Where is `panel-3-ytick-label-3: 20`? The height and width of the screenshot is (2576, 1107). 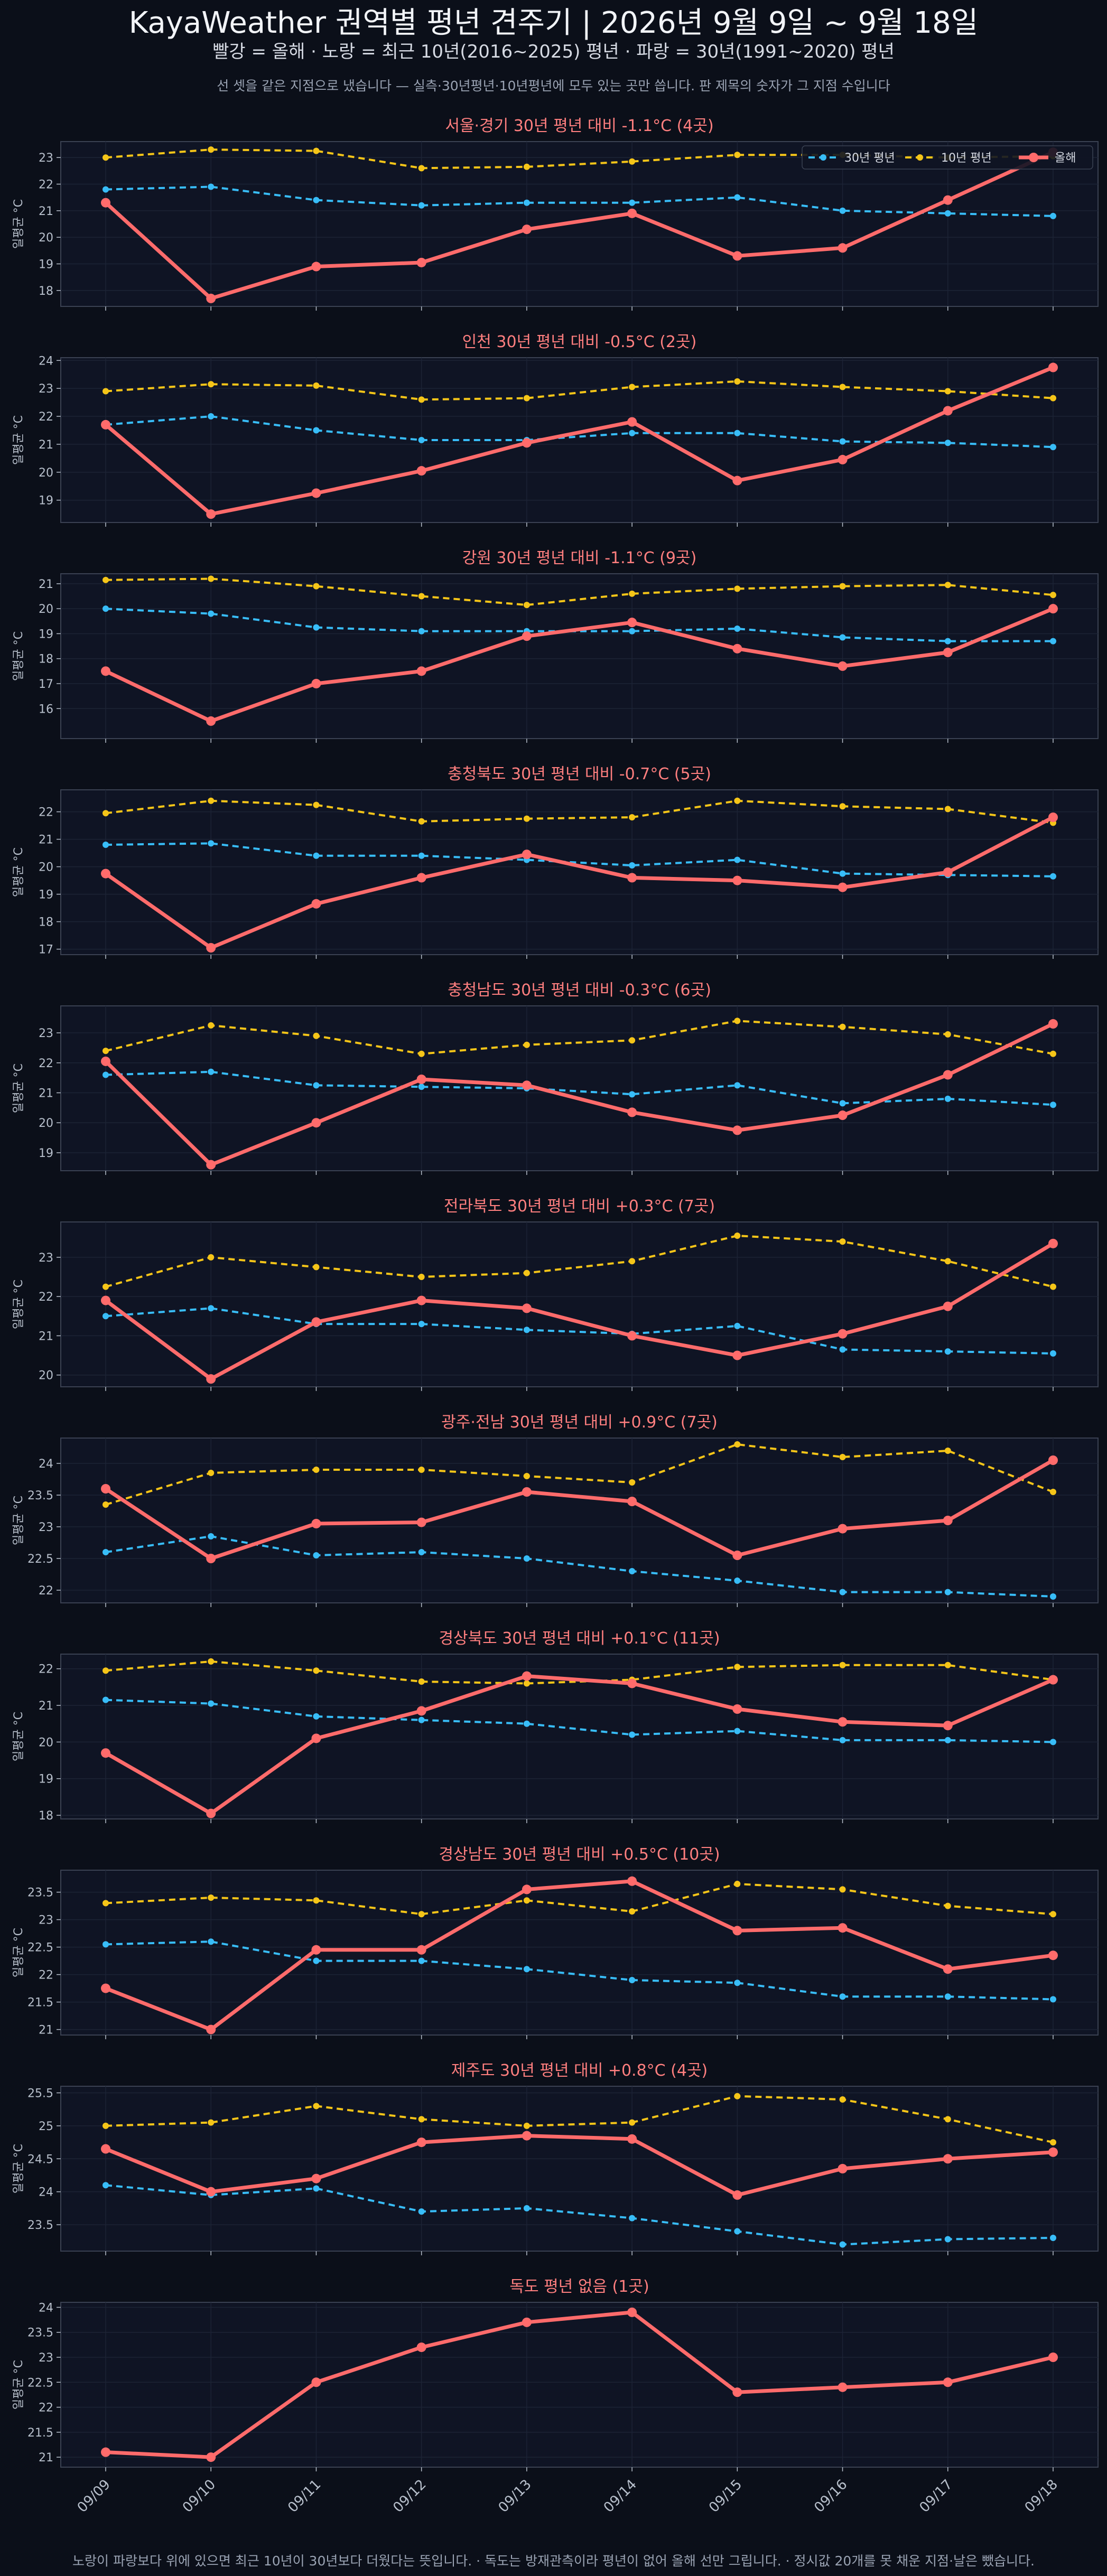 panel-3-ytick-label-3: 20 is located at coordinates (46, 867).